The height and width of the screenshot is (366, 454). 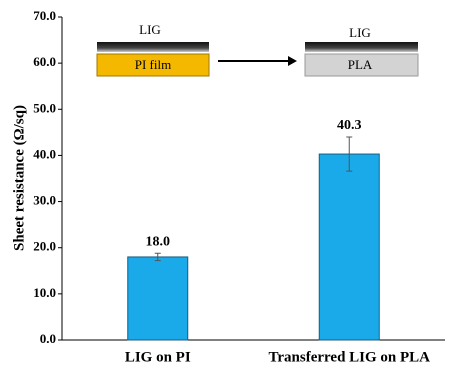 I want to click on annotation: PI film, so click(x=153, y=64).